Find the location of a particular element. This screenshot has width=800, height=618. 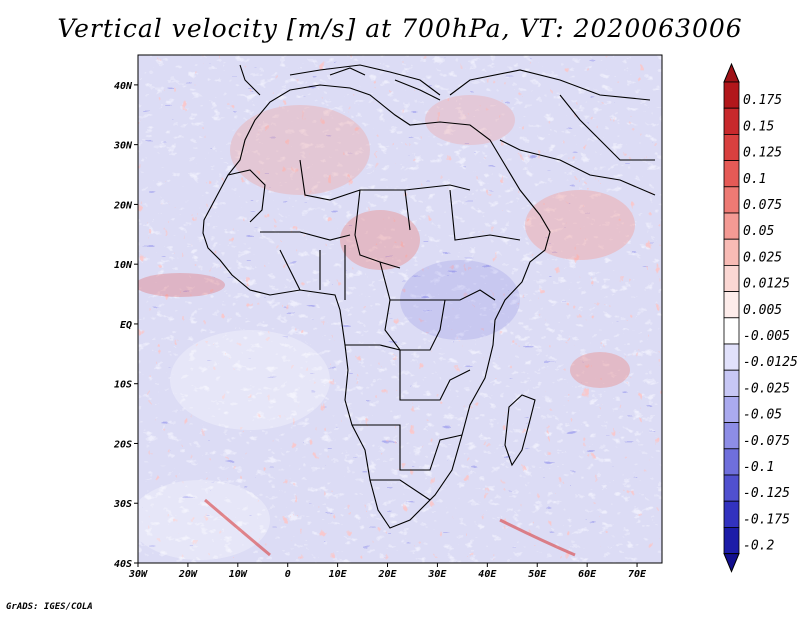

colorbar-label: 0.15 is located at coordinates (758, 126).